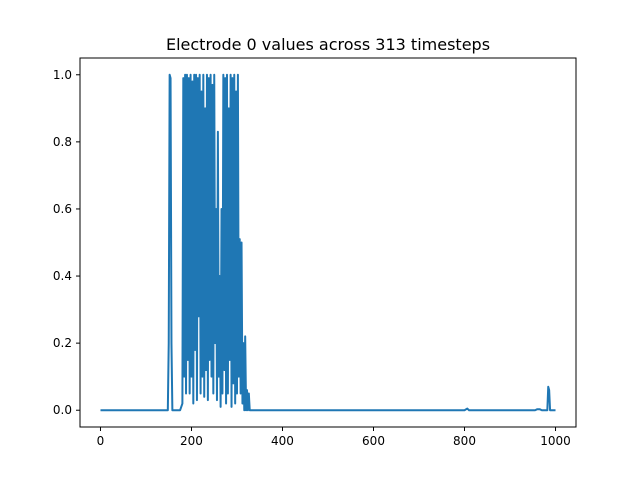 This screenshot has height=480, width=640. I want to click on x-tick-label: 400, so click(282, 441).